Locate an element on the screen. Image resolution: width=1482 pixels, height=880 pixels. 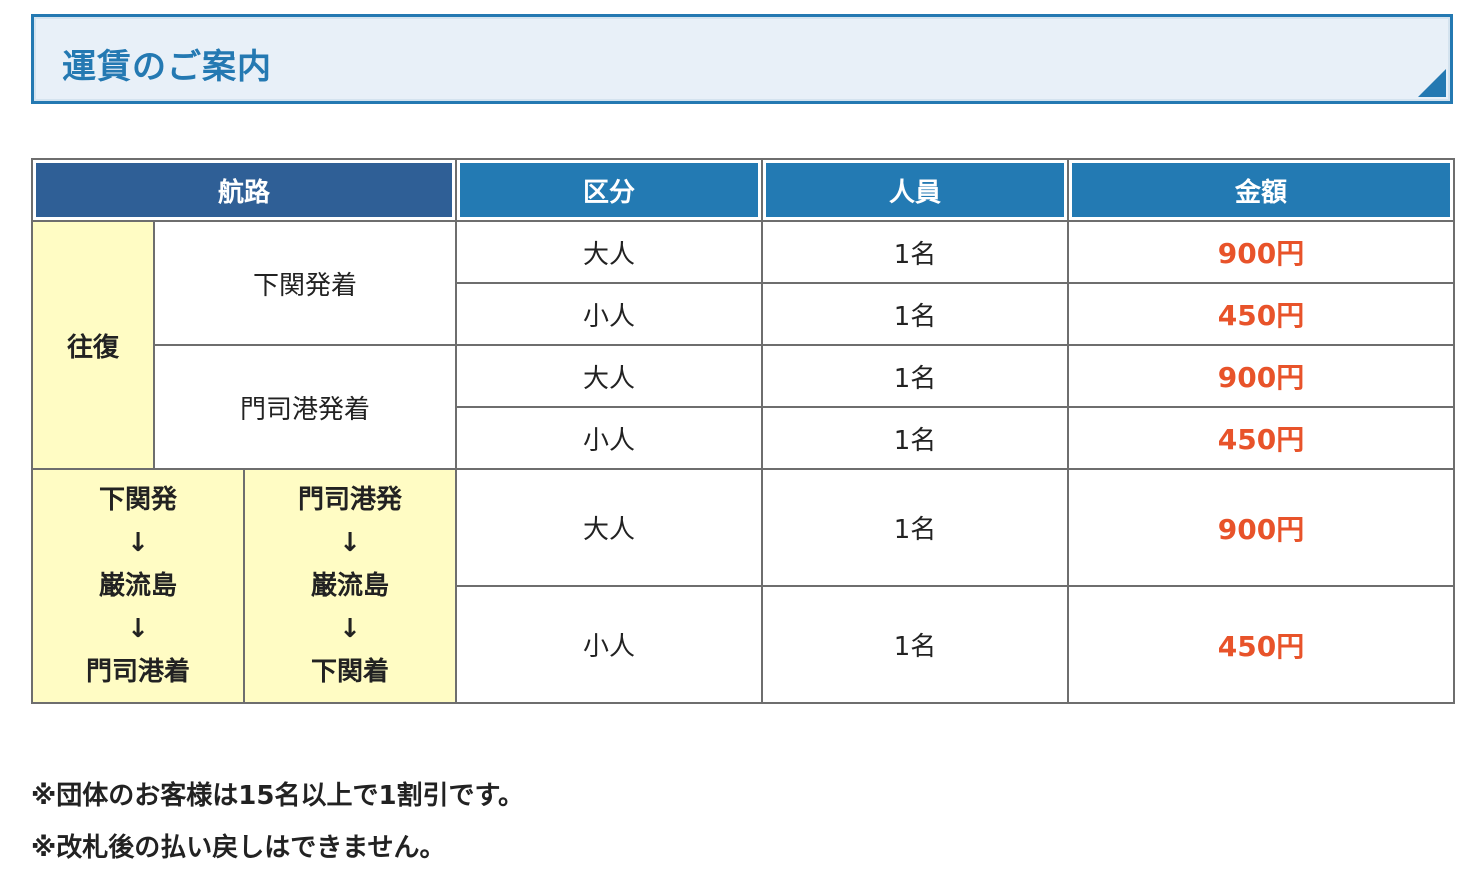
one-way-route-left: 下関発 ↓ 巌流島 ↓ 門司港着 is located at coordinates (138, 586).